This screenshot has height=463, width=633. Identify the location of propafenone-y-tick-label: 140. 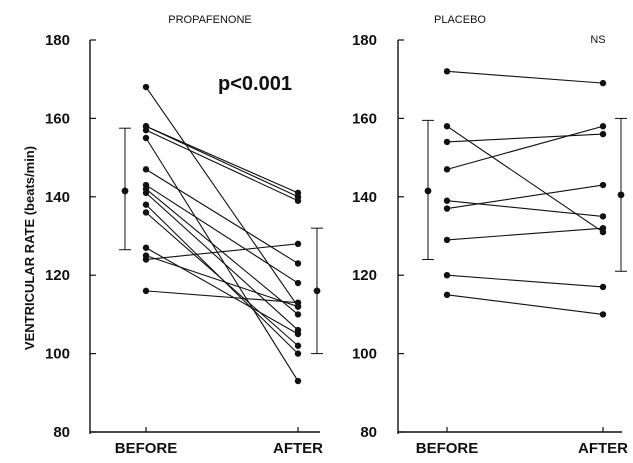
(57, 197).